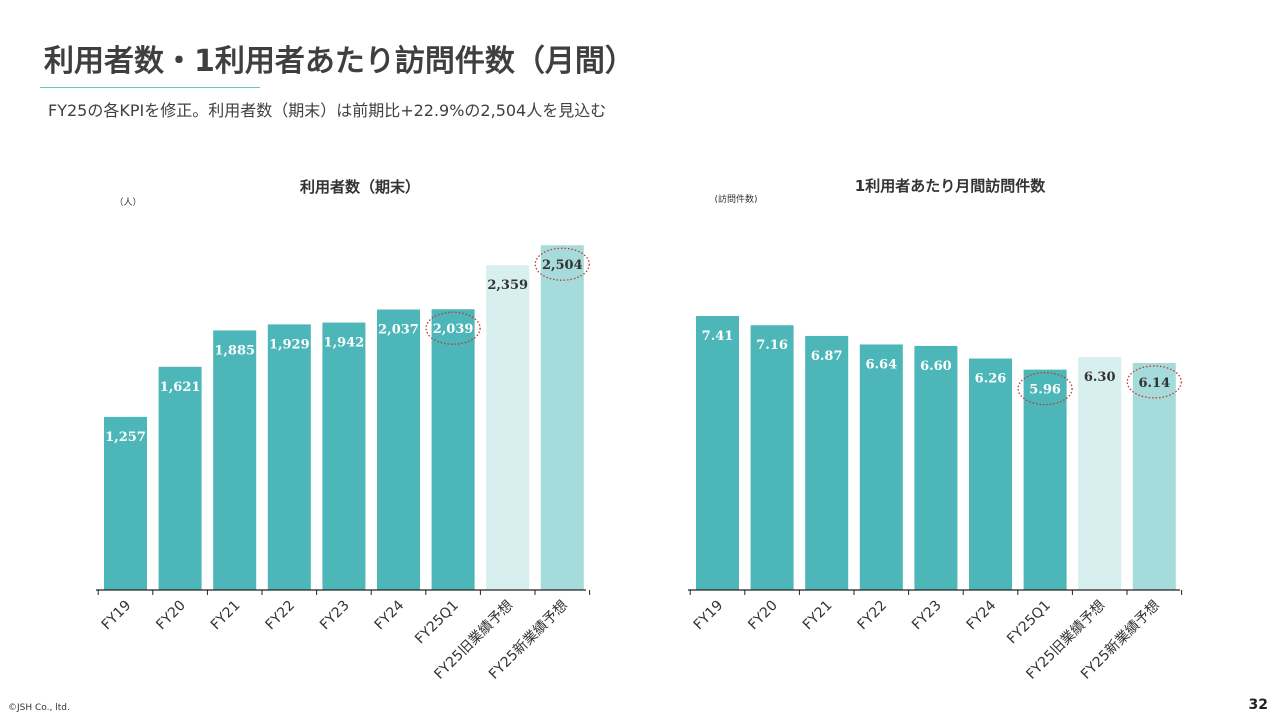 The width and height of the screenshot is (1280, 720). What do you see at coordinates (772, 345) in the screenshot?
I see `data-label: 7.16` at bounding box center [772, 345].